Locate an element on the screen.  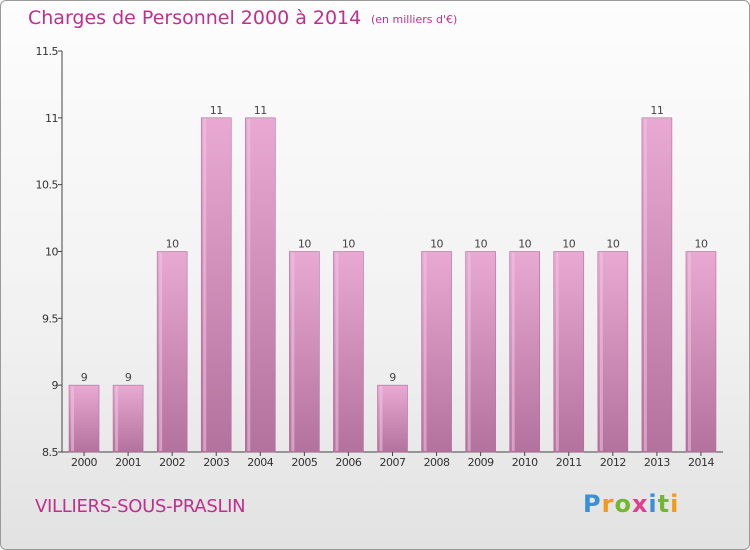
x-tick-label: 2007 is located at coordinates (393, 462).